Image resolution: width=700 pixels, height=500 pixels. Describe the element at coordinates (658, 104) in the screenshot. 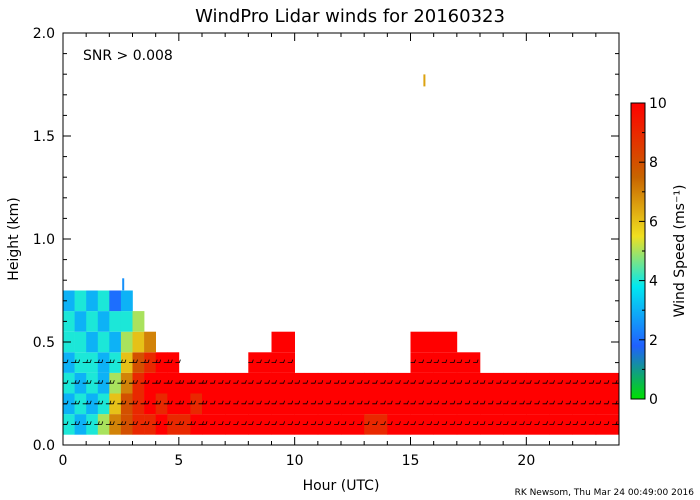

I see `colorbar-tick-label: 10` at that location.